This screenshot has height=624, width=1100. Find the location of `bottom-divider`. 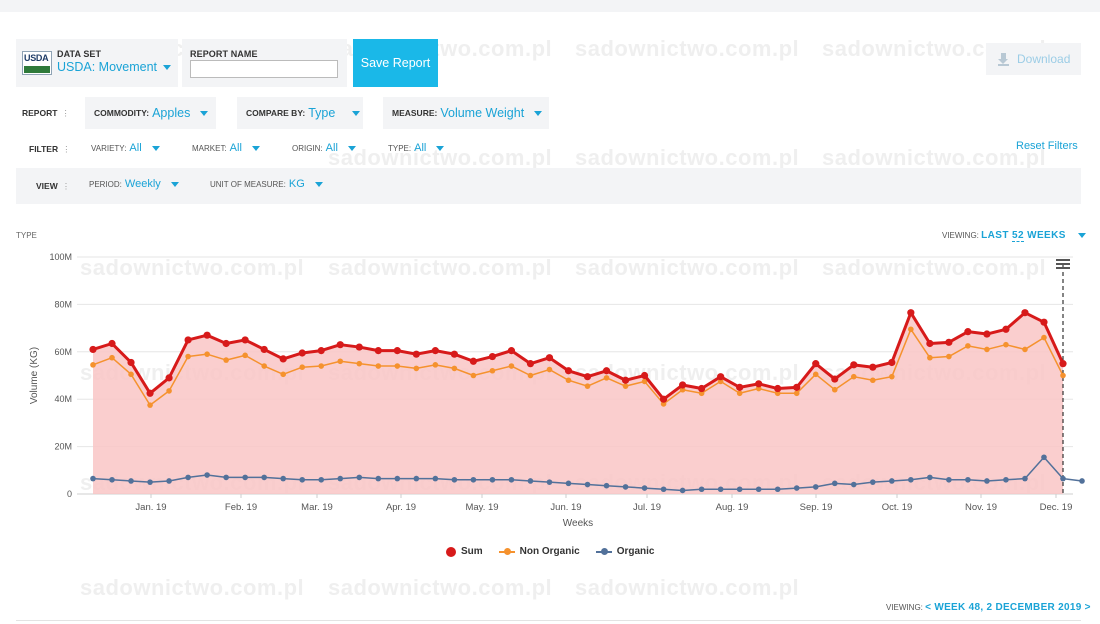

bottom-divider is located at coordinates (548, 620).